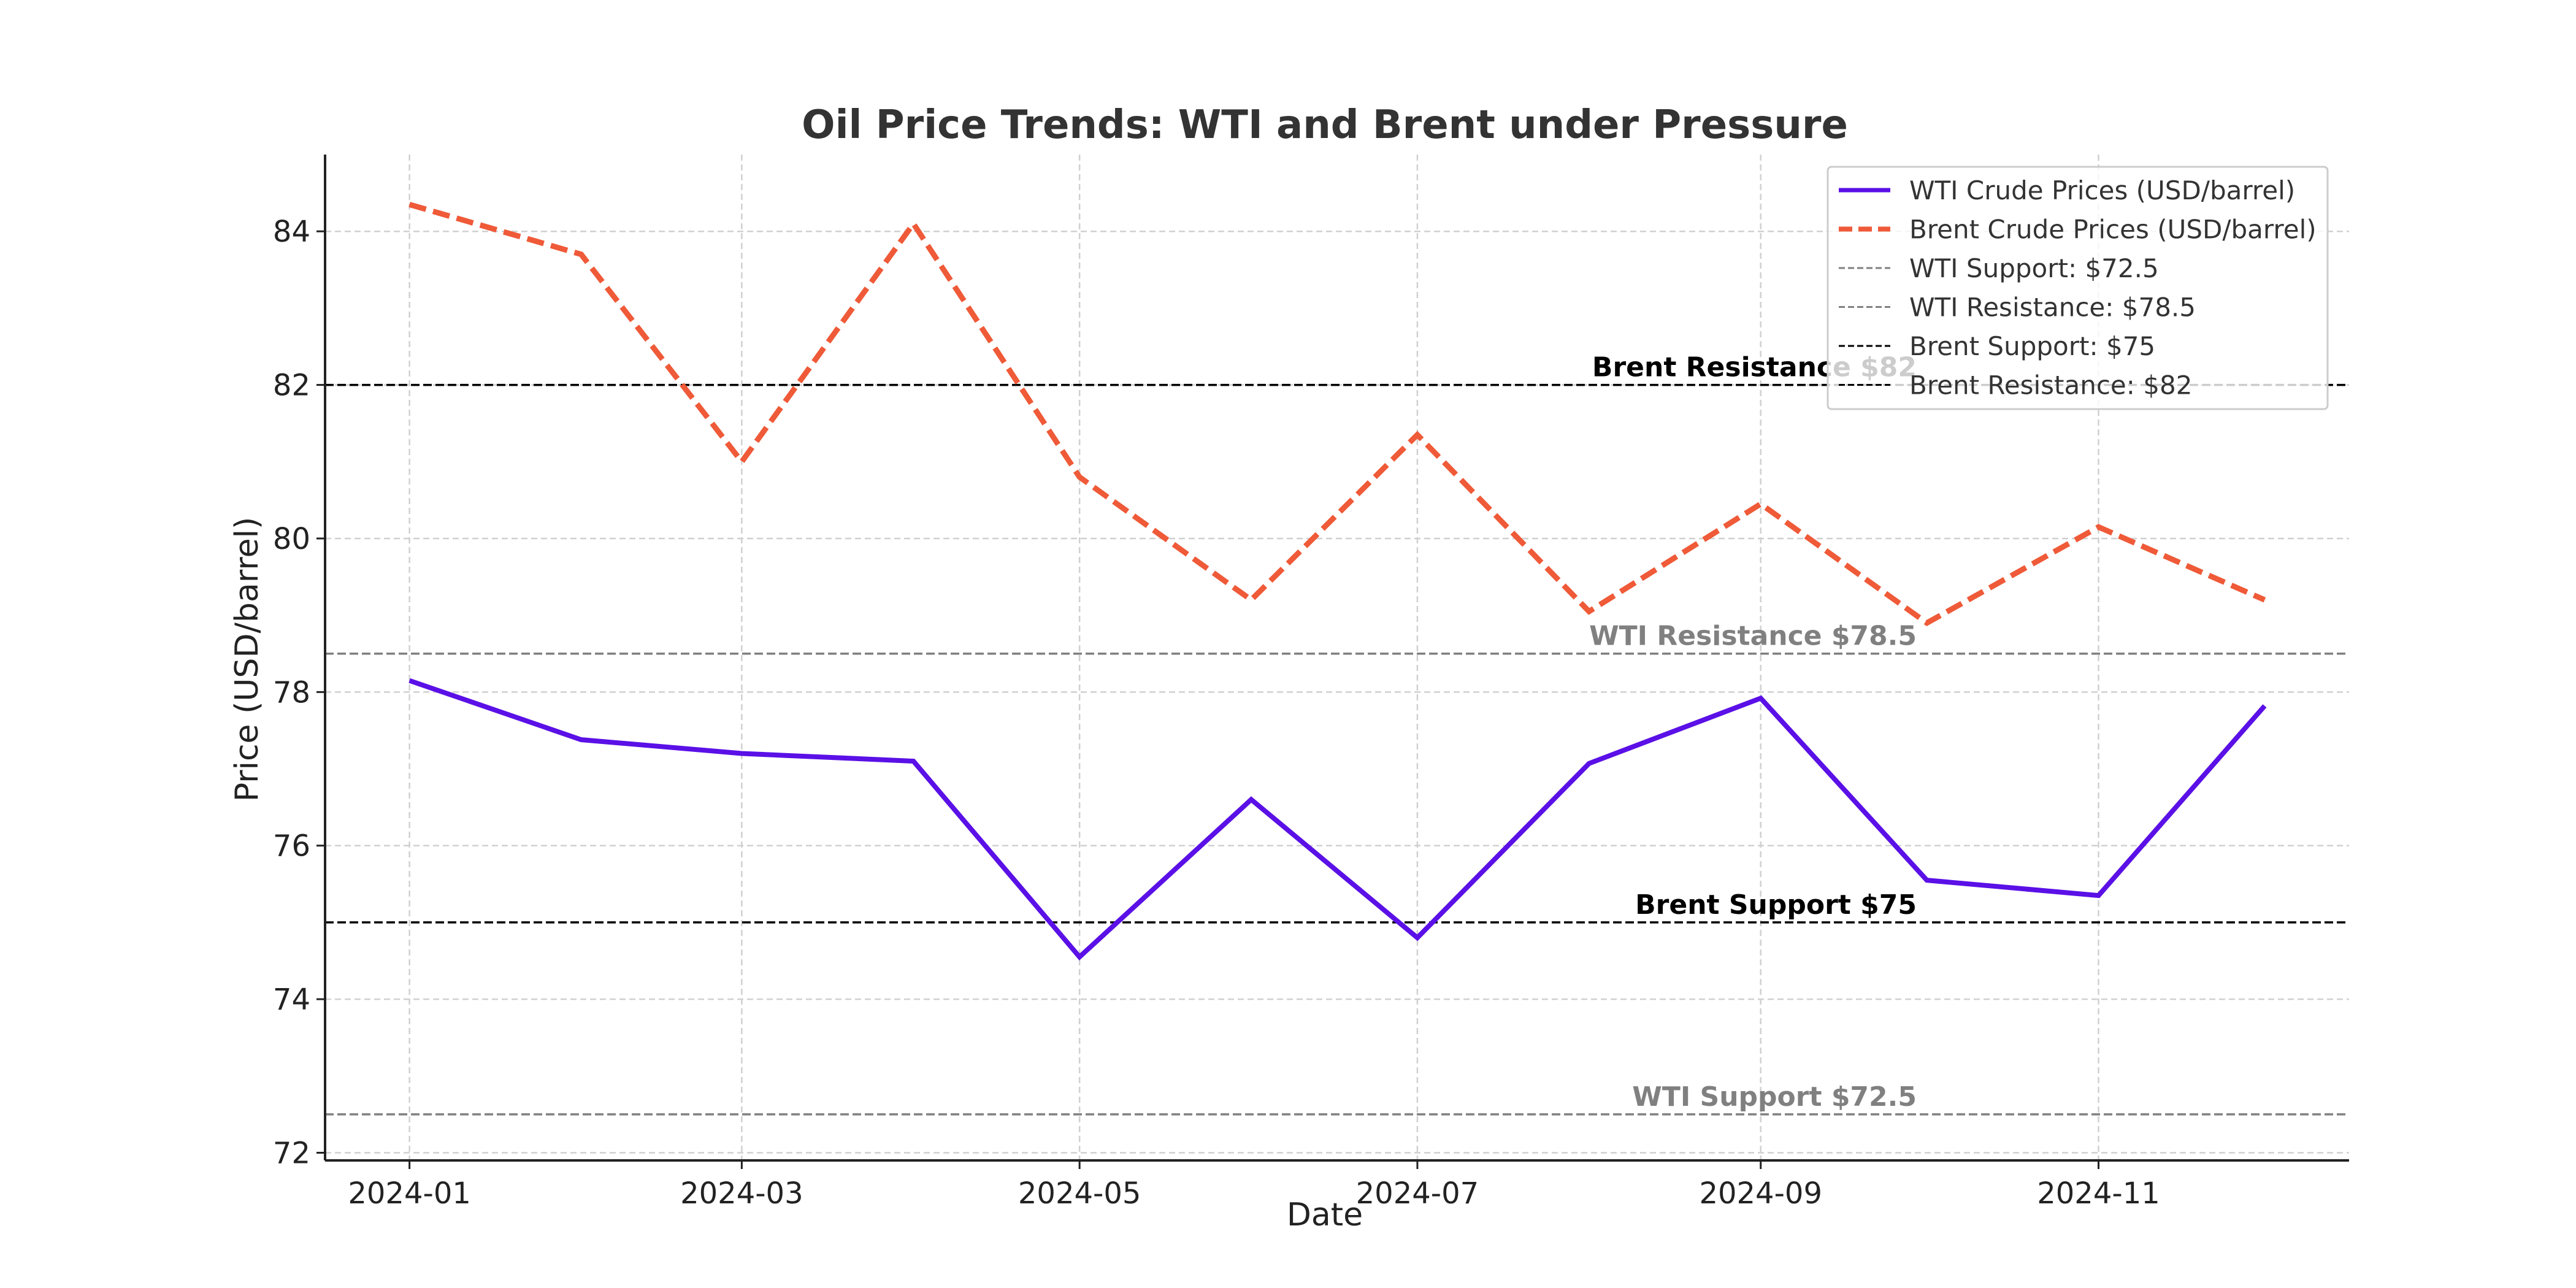 The width and height of the screenshot is (2576, 1288). I want to click on reference-line-label: Brent Support $75, so click(1776, 905).